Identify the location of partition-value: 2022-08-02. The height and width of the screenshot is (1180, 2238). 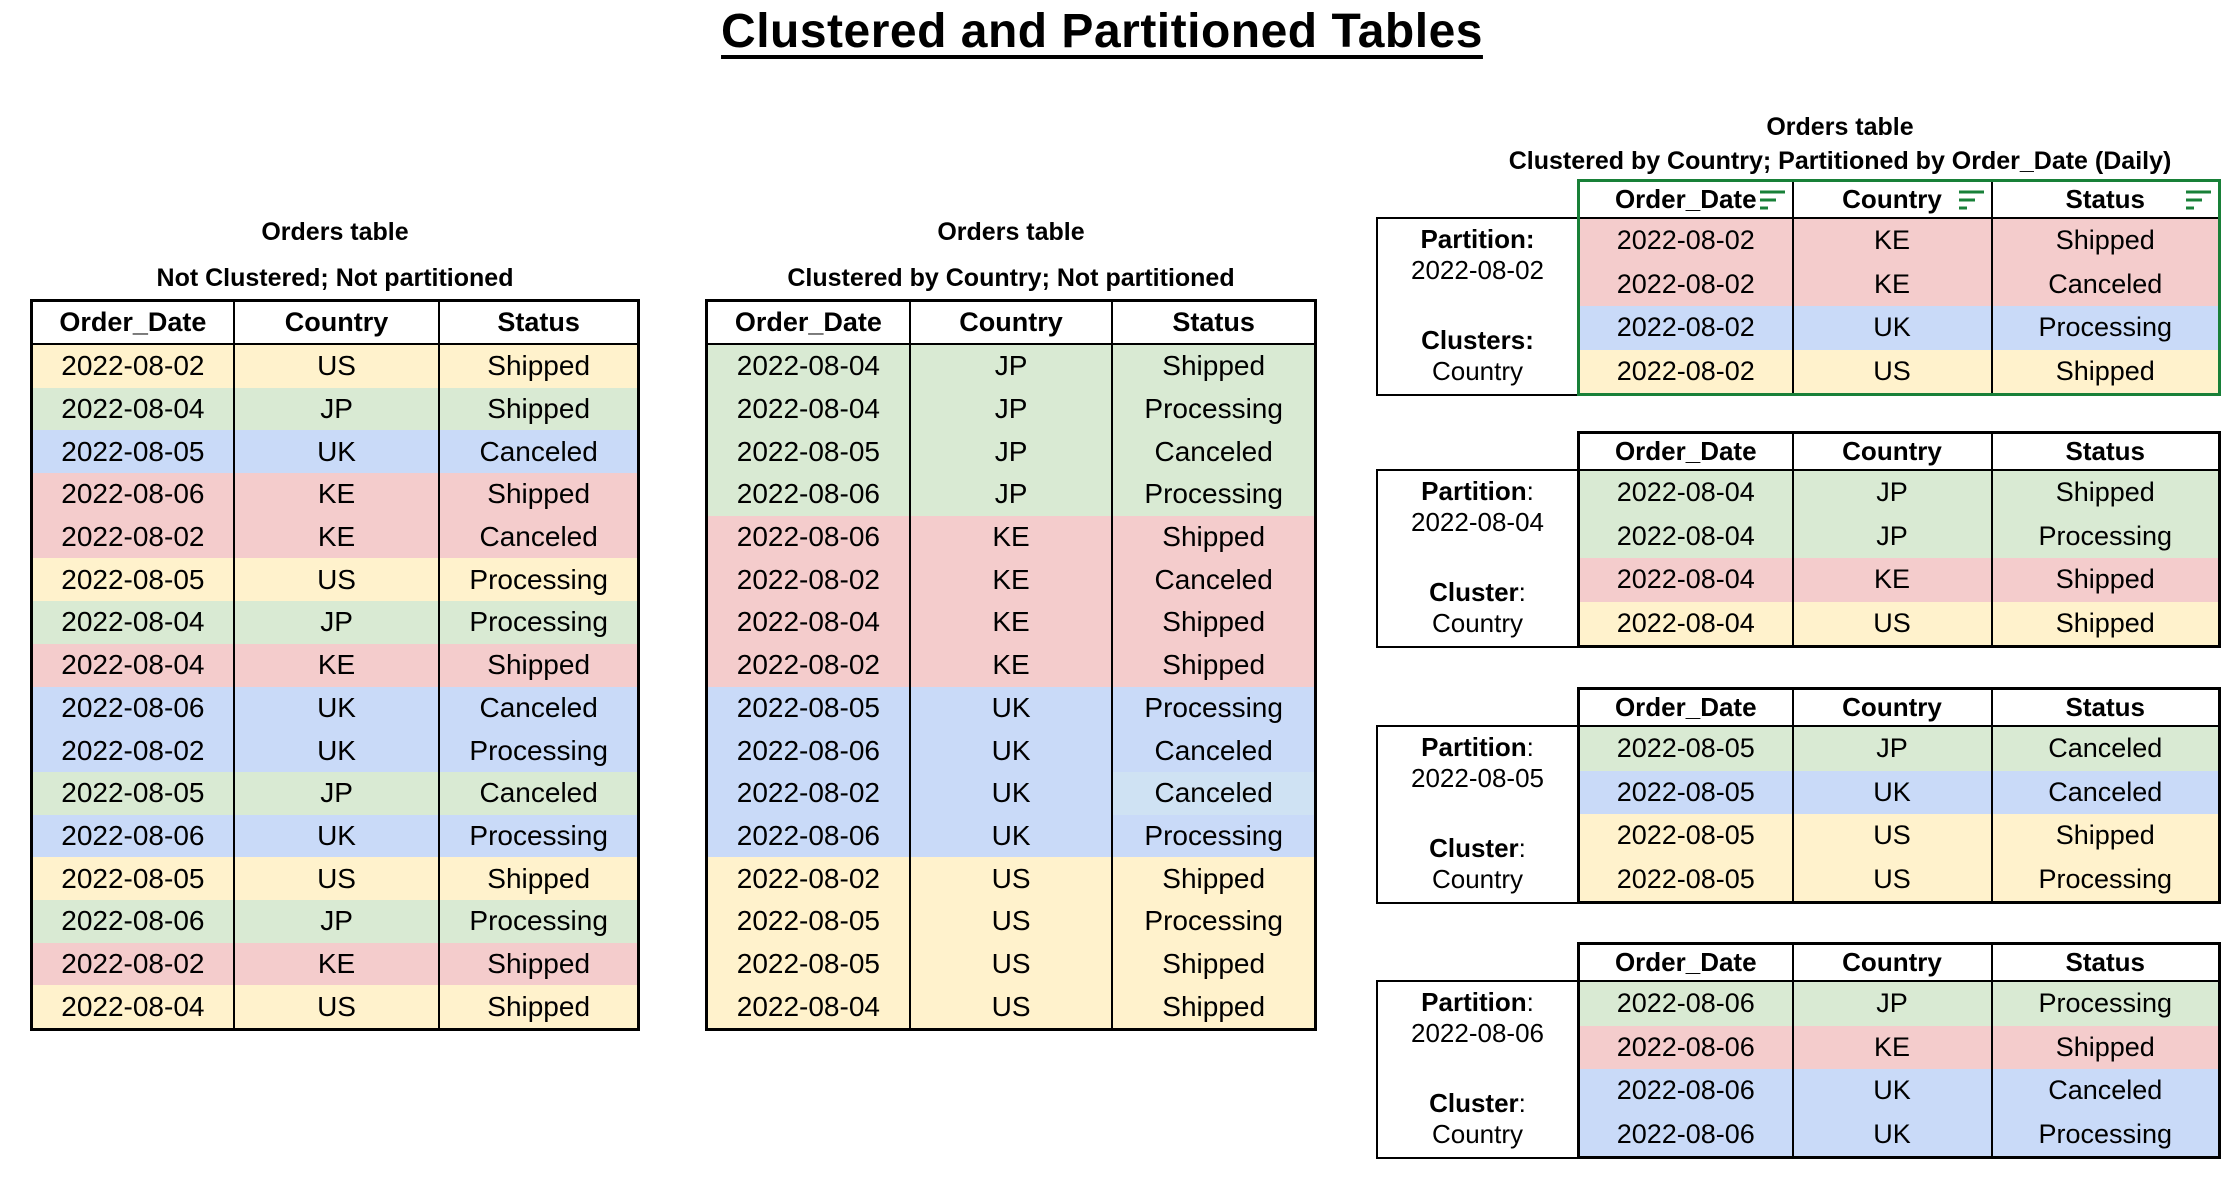
(1477, 270).